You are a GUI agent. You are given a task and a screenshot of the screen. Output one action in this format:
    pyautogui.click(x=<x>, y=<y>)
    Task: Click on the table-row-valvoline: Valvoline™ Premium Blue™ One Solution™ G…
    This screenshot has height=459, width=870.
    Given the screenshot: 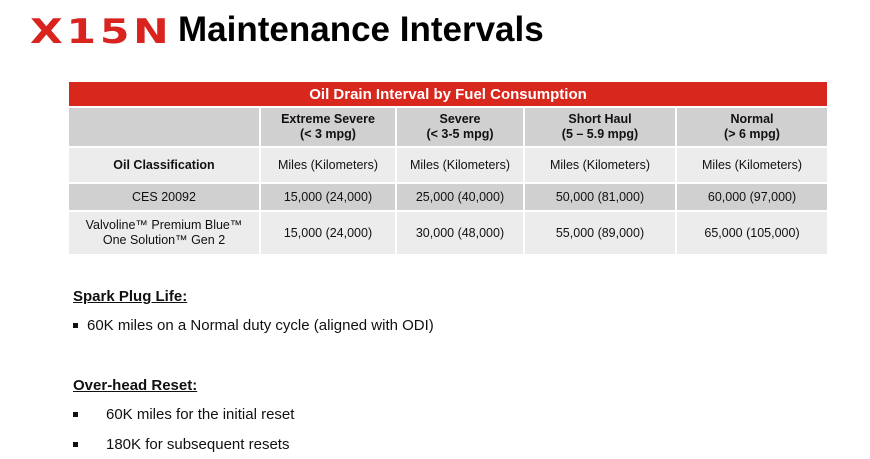 What is the action you would take?
    pyautogui.click(x=448, y=233)
    